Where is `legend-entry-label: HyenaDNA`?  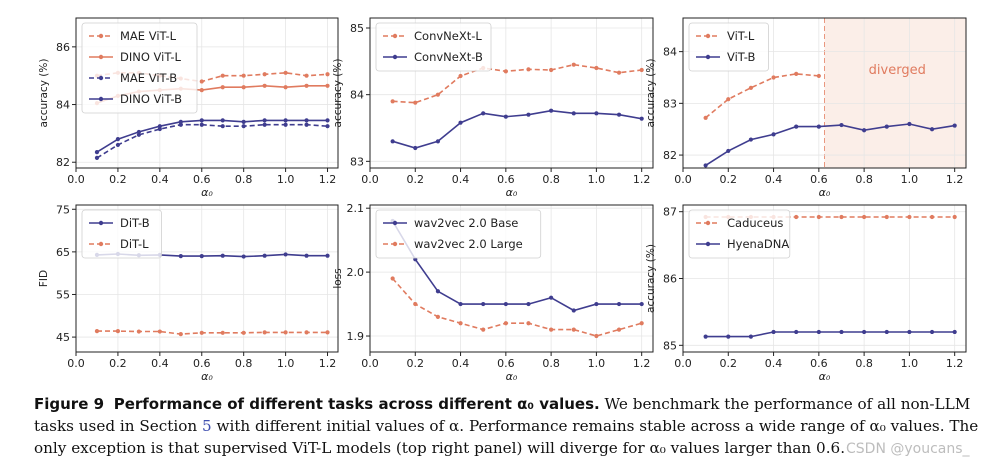 legend-entry-label: HyenaDNA is located at coordinates (758, 244).